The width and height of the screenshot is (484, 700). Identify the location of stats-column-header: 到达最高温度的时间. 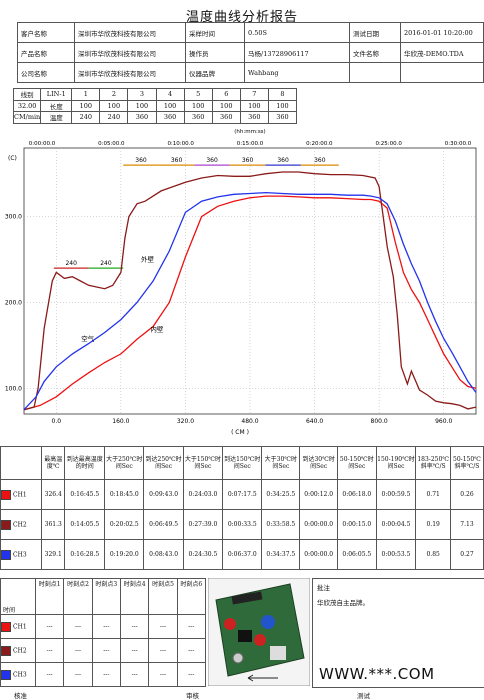
(85, 463).